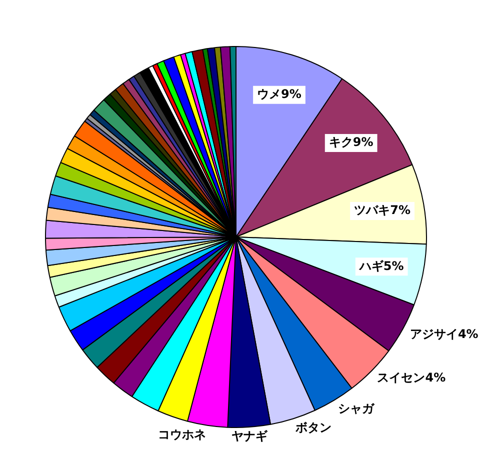  Describe the element at coordinates (340, 142) in the screenshot. I see `slice-label: キク` at that location.